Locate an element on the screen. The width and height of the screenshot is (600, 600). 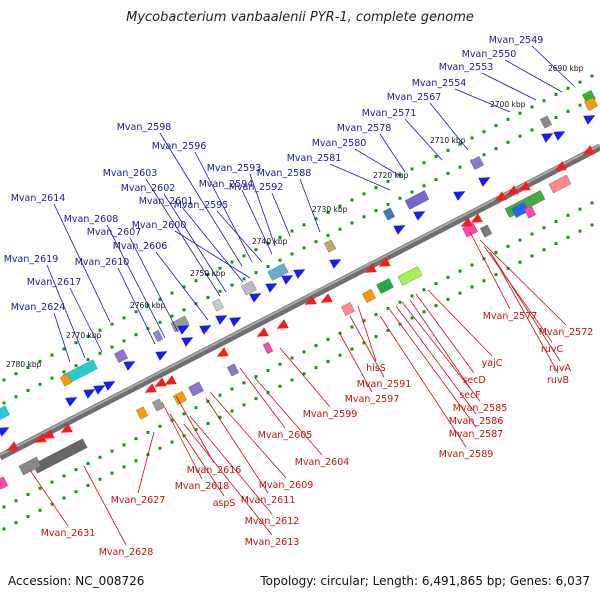
gene-label-mvan_2587: Mvan_2587 is located at coordinates (476, 434).